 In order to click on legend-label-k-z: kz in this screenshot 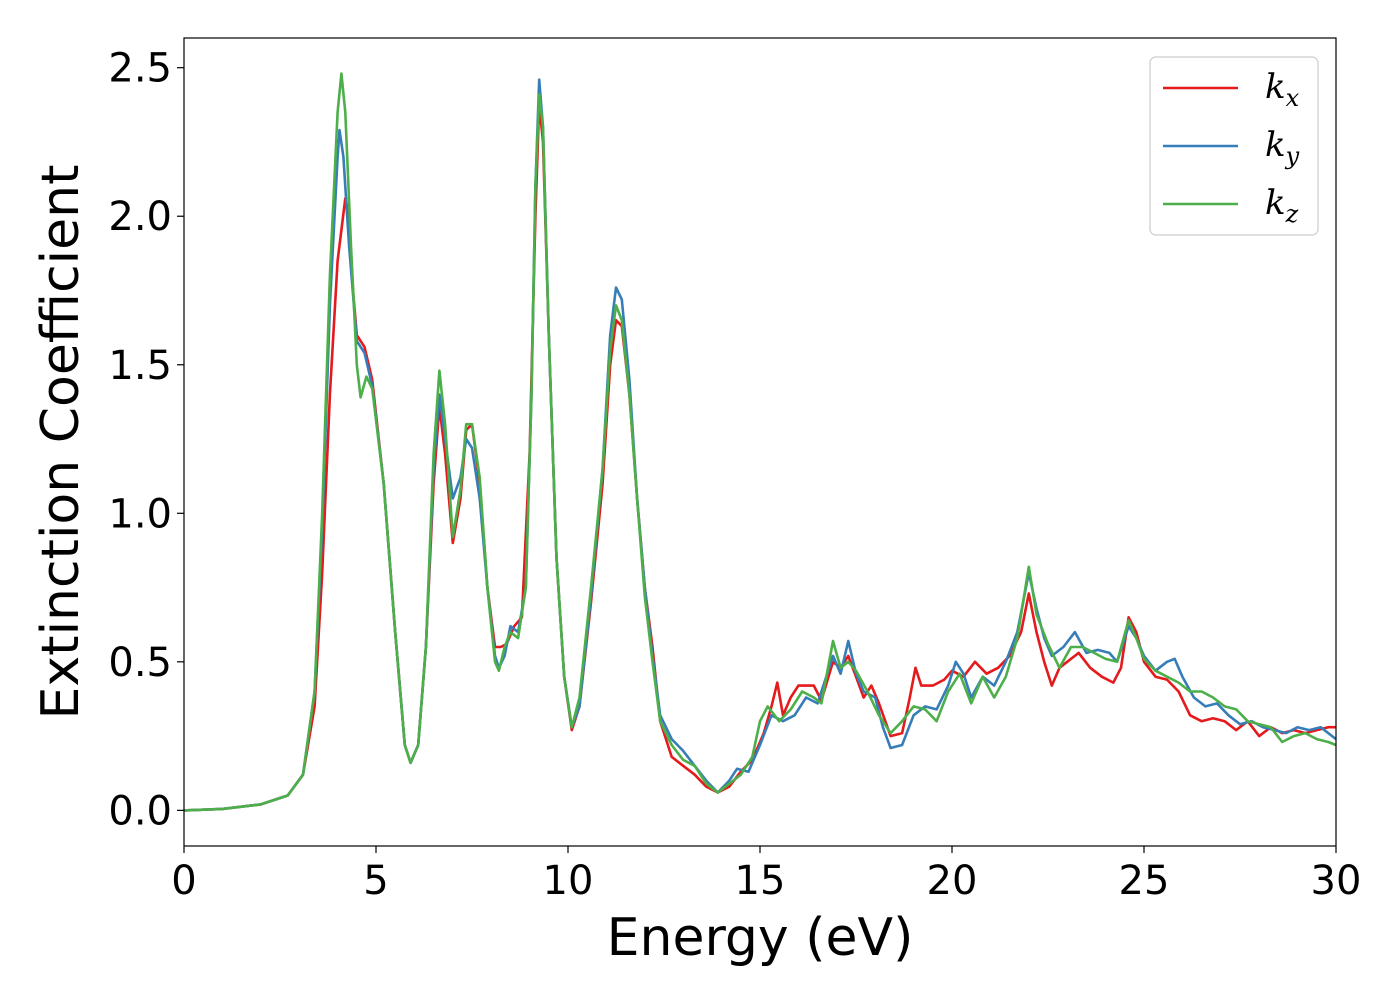, I will do `click(1282, 205)`.